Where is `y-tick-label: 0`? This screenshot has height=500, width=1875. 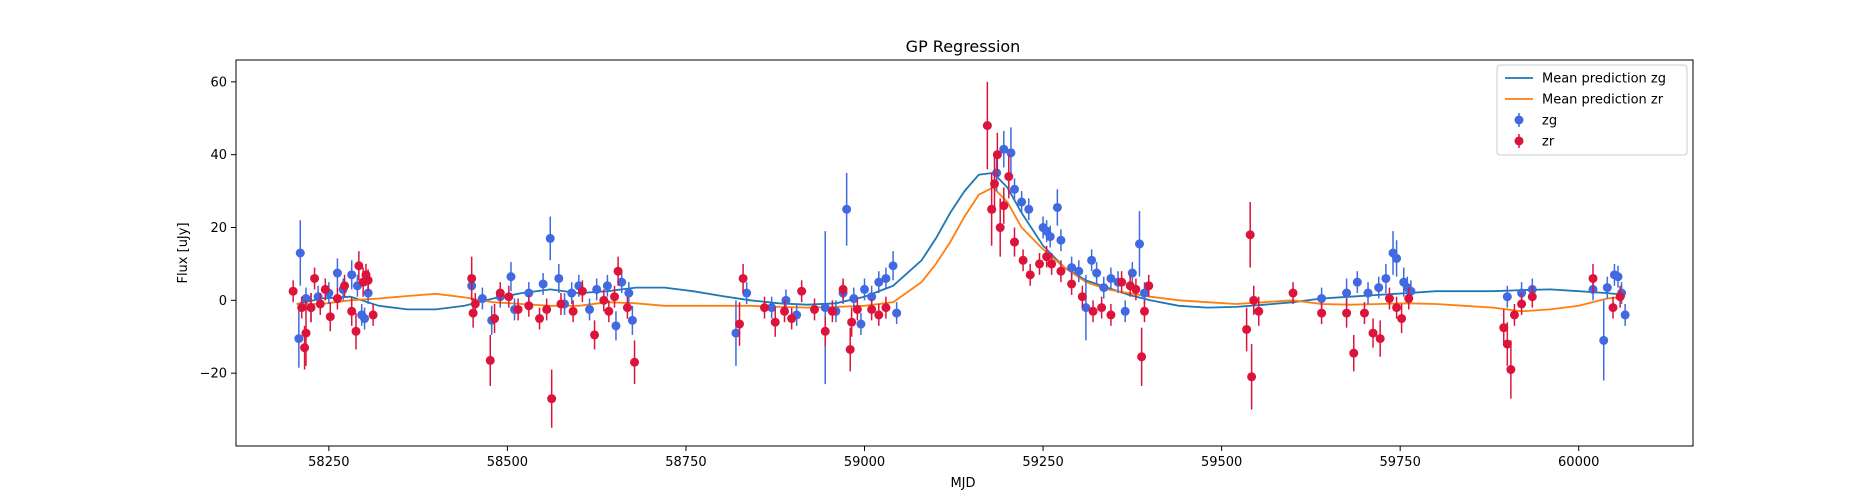
y-tick-label: 0 is located at coordinates (223, 301).